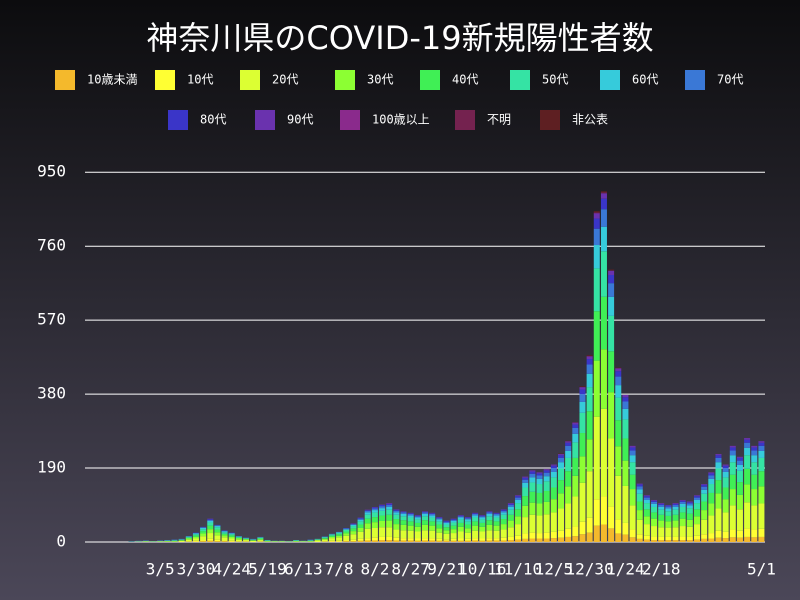  Describe the element at coordinates (446, 569) in the screenshot. I see `x-tick-label: 9/21` at that location.